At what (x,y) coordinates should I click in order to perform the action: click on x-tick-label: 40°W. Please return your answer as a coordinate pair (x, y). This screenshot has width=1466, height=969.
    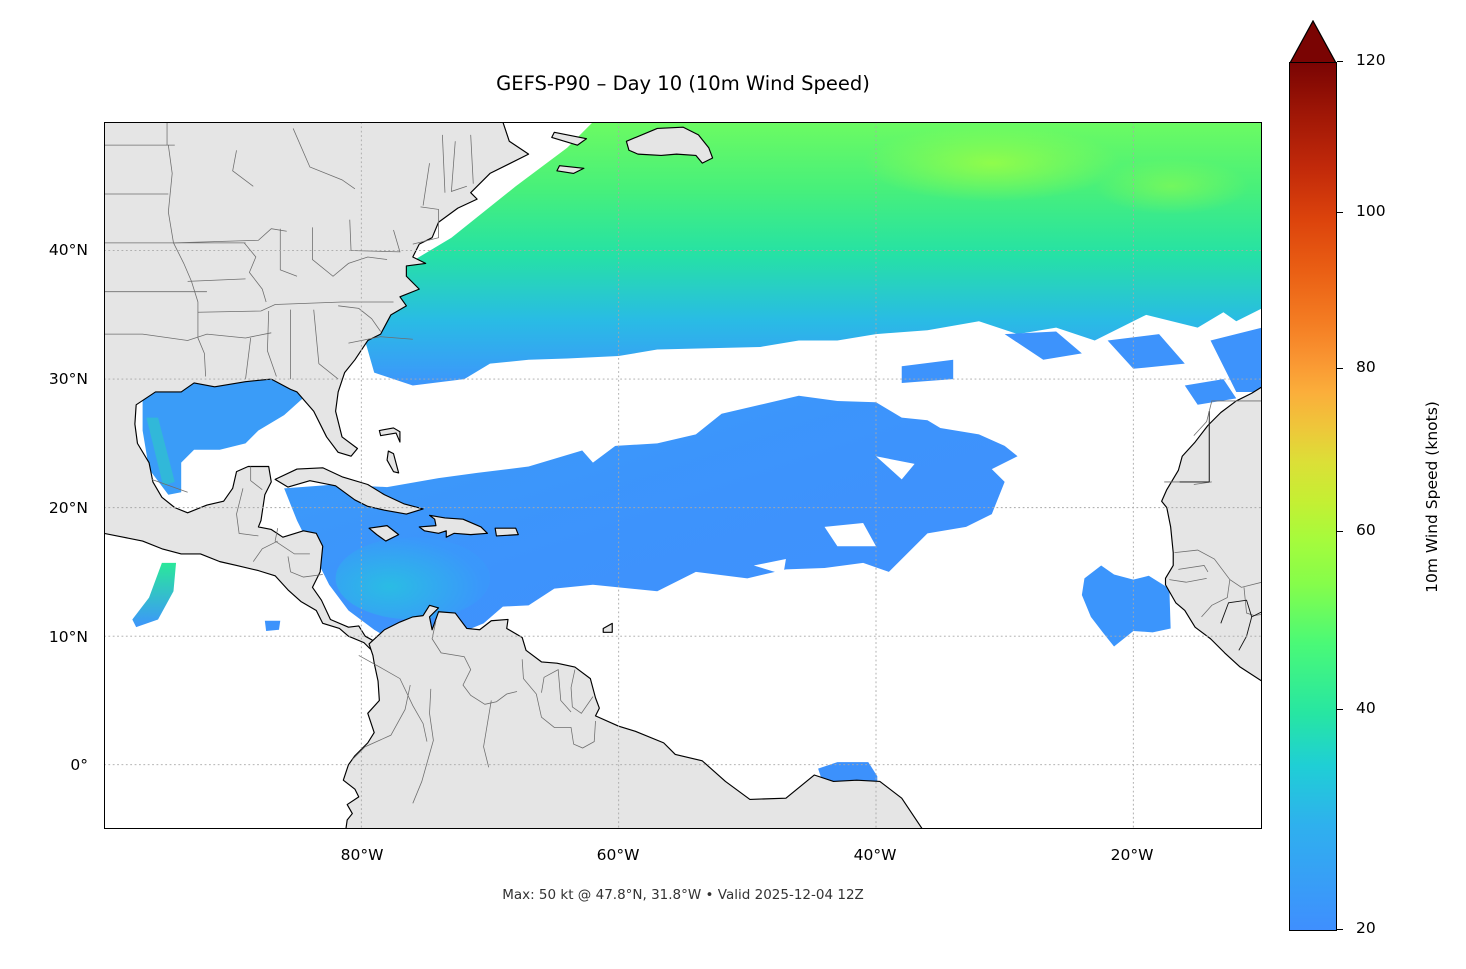
    Looking at the image, I should click on (875, 855).